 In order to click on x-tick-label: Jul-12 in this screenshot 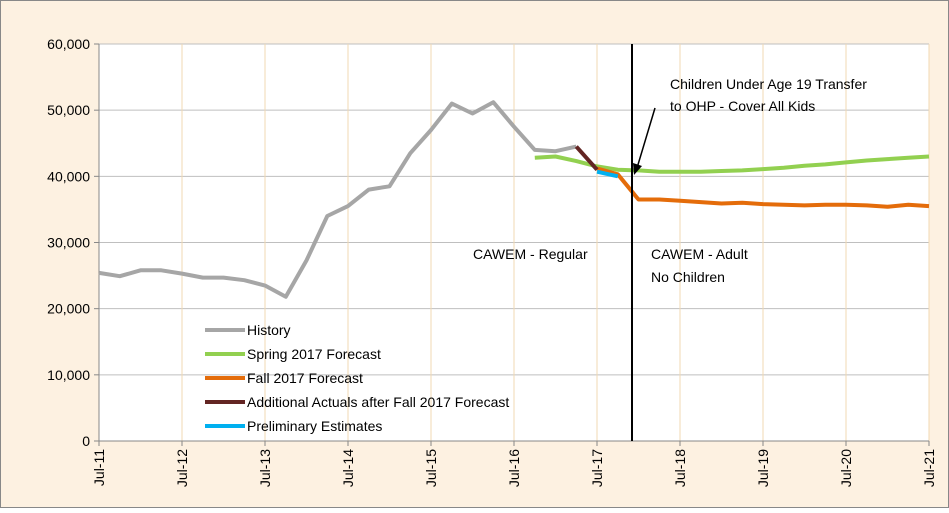, I will do `click(182, 468)`.